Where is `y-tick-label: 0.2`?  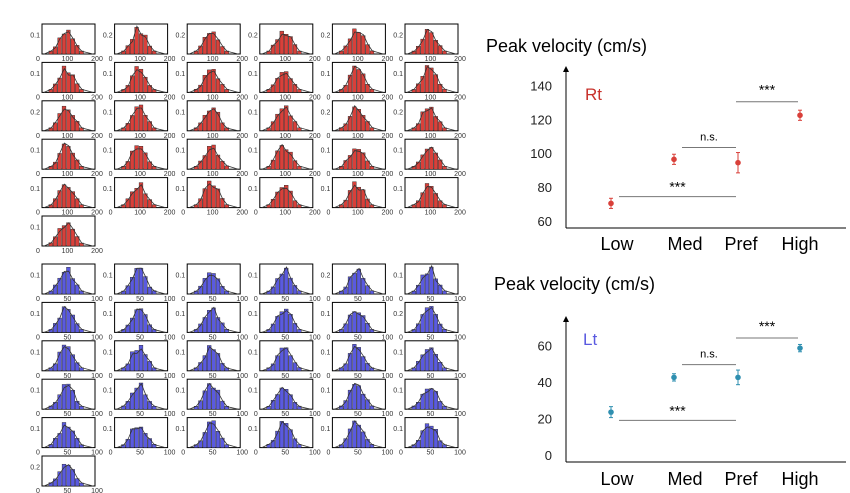 y-tick-label: 0.2 is located at coordinates (180, 36).